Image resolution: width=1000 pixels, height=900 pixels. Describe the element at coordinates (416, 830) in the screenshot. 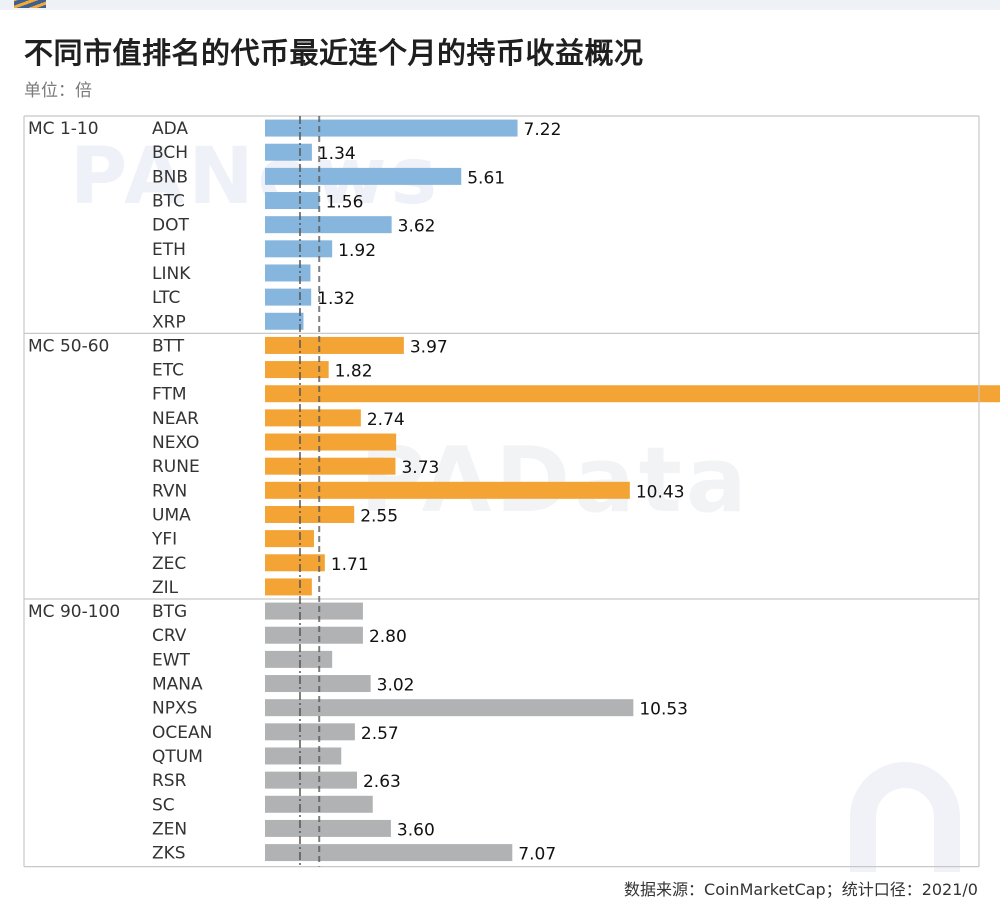

I see `data-label-zen: 3.60` at that location.